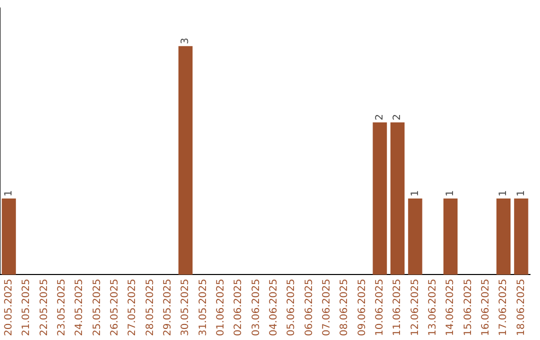 The width and height of the screenshot is (540, 340). What do you see at coordinates (468, 307) in the screenshot?
I see `x-tick-label: 15.06.2025` at bounding box center [468, 307].